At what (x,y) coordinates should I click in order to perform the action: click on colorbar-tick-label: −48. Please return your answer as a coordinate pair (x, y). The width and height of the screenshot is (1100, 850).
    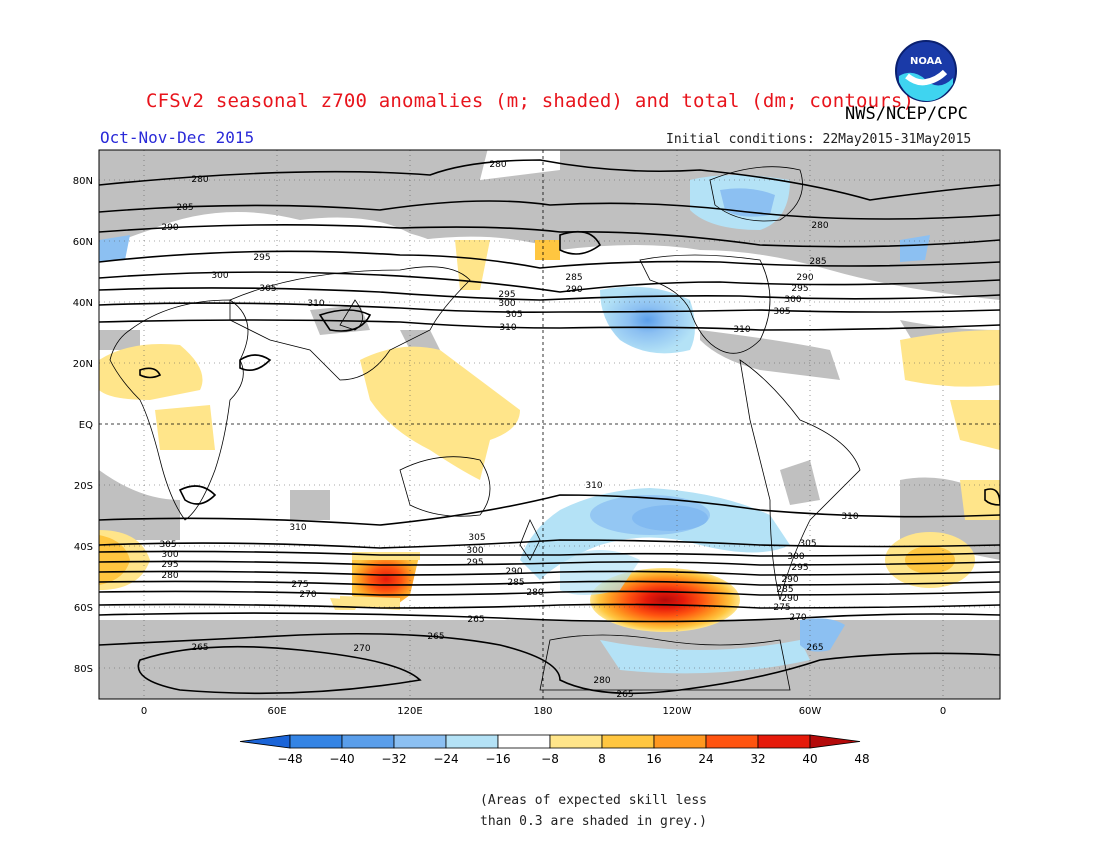
    Looking at the image, I should click on (289, 759).